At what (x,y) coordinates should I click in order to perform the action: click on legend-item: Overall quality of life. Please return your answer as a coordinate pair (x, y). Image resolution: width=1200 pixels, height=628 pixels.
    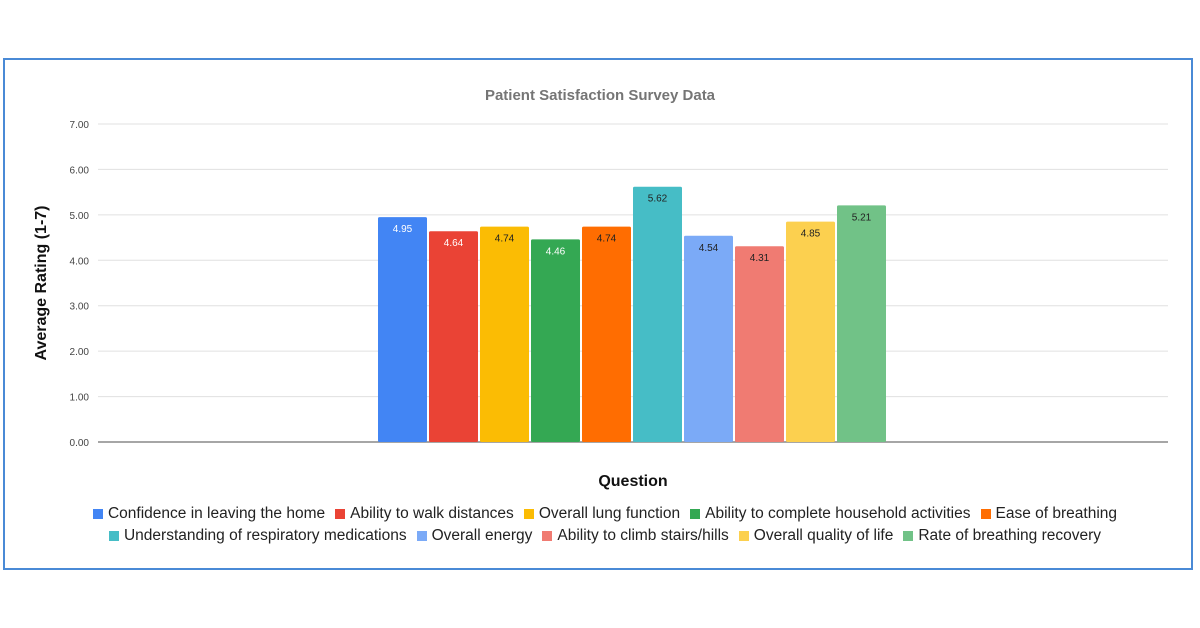
    Looking at the image, I should click on (816, 536).